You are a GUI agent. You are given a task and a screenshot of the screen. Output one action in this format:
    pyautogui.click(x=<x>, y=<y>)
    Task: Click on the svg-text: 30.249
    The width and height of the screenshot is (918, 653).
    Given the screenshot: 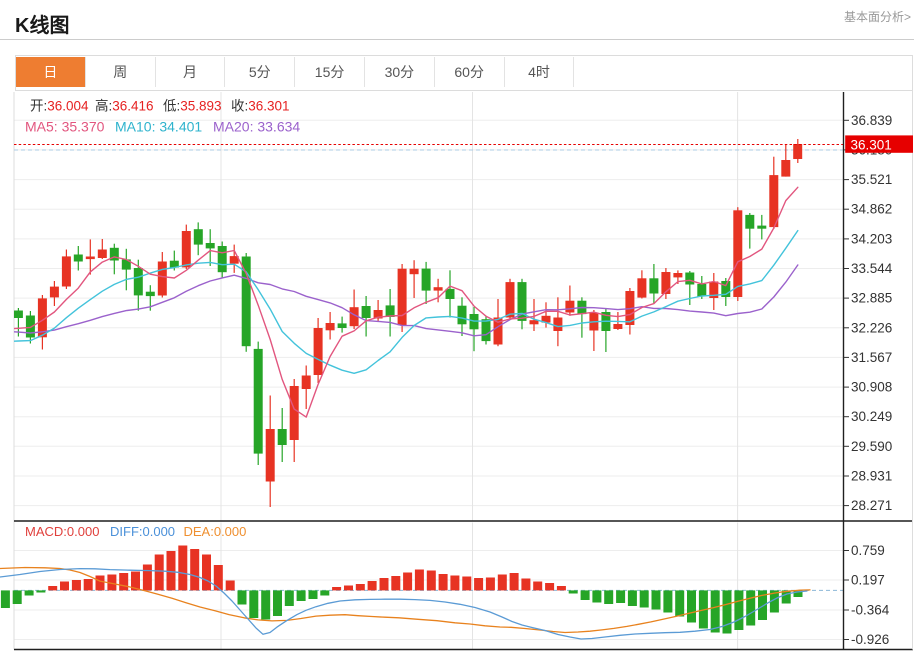 What is the action you would take?
    pyautogui.click(x=871, y=416)
    